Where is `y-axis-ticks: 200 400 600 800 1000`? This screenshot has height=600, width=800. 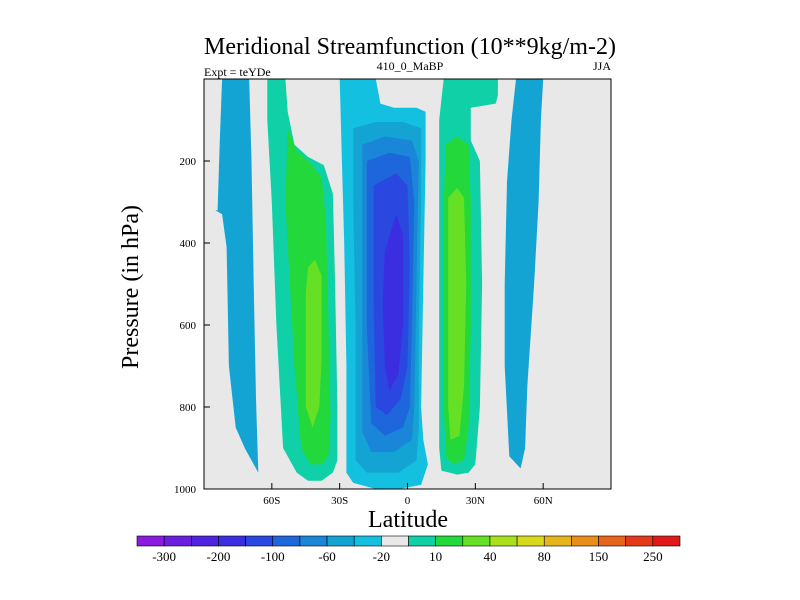
y-axis-ticks: 200 400 600 800 1000 is located at coordinates (192, 326).